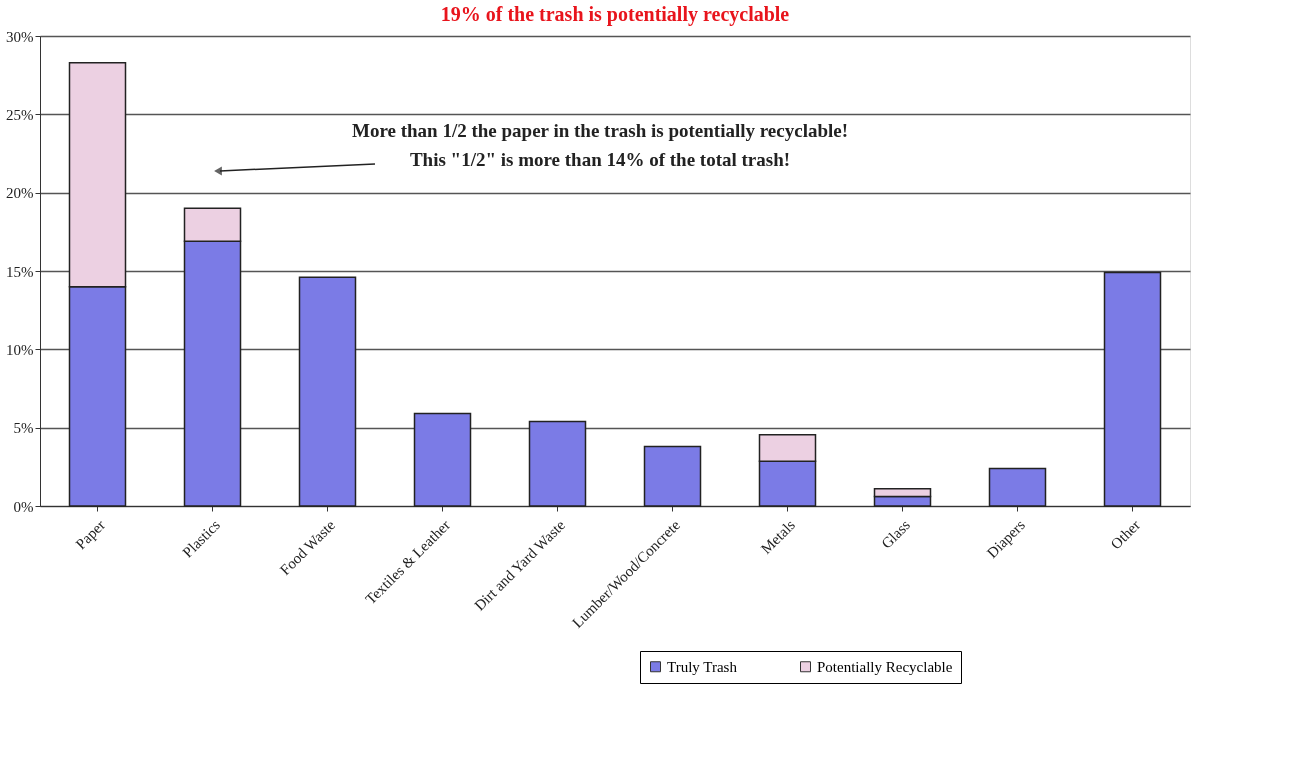 This screenshot has height=762, width=1293. Describe the element at coordinates (20, 271) in the screenshot. I see `y-tick-label: 15%` at that location.